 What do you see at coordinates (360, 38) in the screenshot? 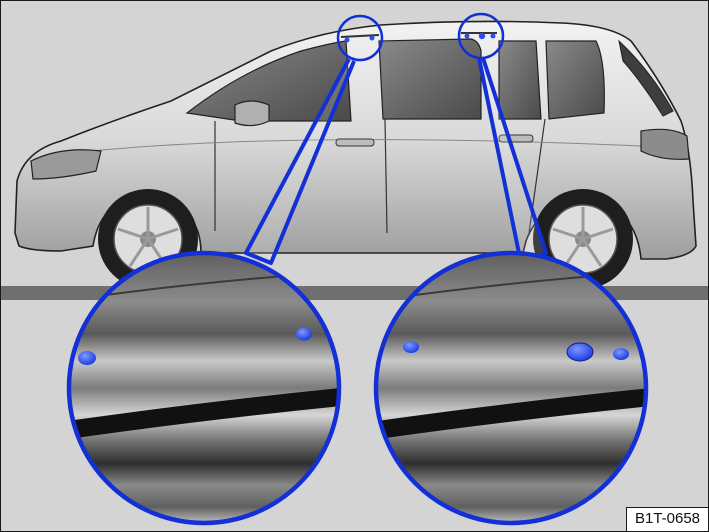
I see `roof-callout-left` at bounding box center [360, 38].